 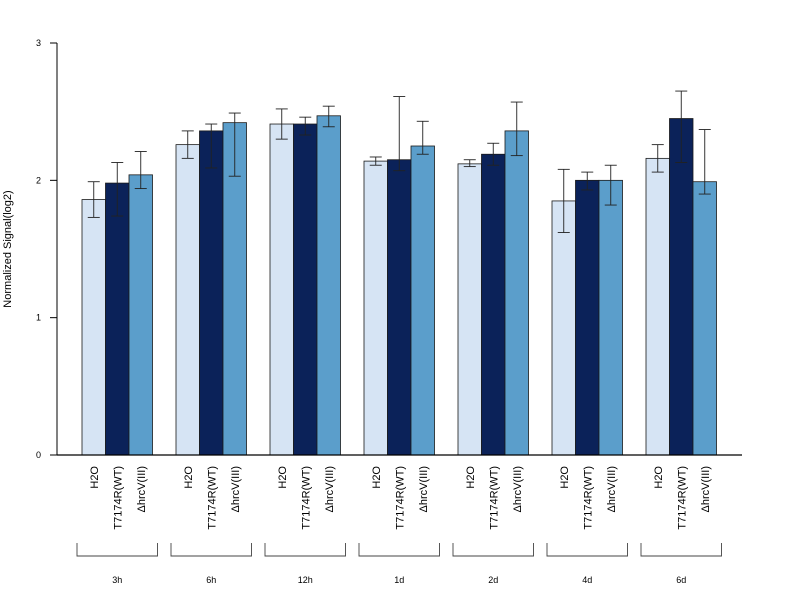 What do you see at coordinates (681, 580) in the screenshot?
I see `group-label: 6d` at bounding box center [681, 580].